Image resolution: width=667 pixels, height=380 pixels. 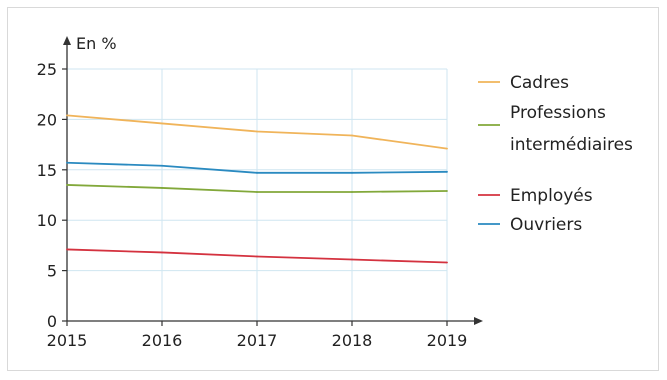 What do you see at coordinates (546, 225) in the screenshot?
I see `legend-label-ouvriers: Ouvriers` at bounding box center [546, 225].